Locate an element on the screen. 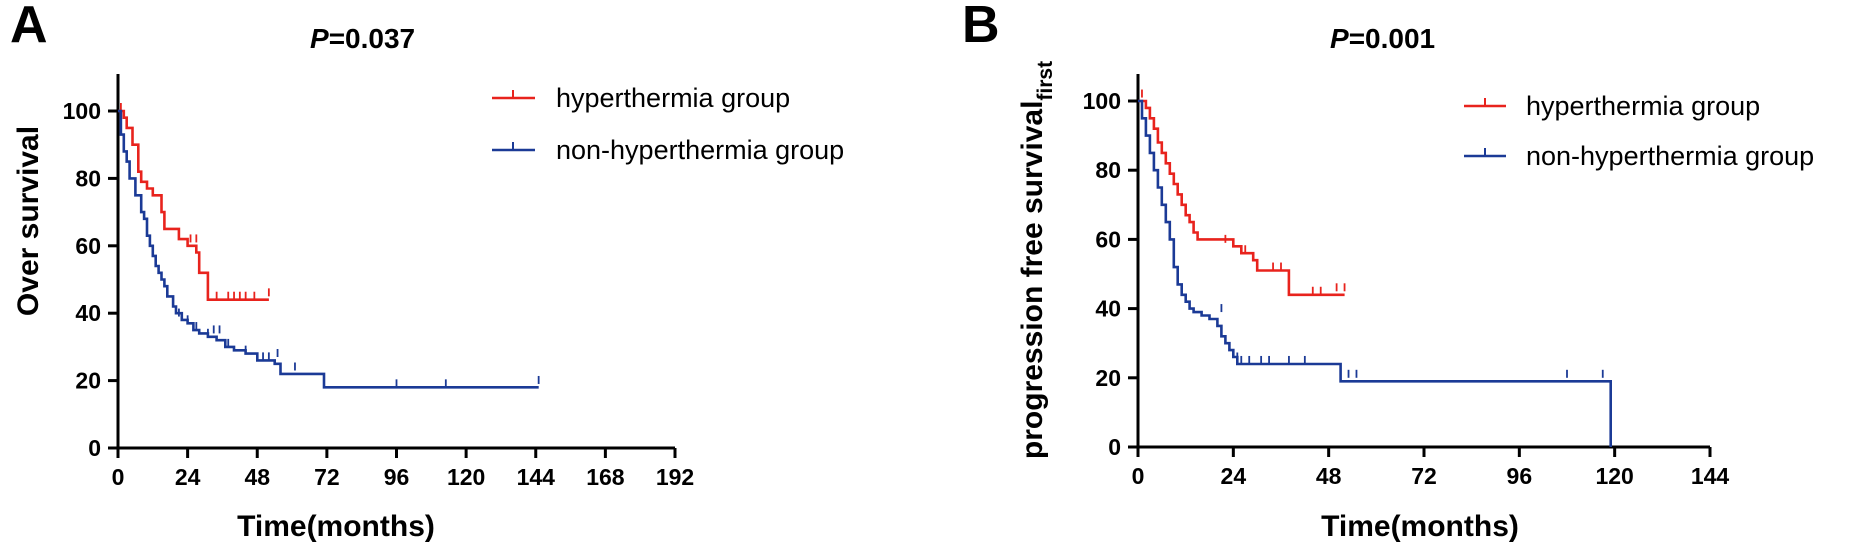  panel-a-x-axis-title: Time(months) is located at coordinates (336, 526).